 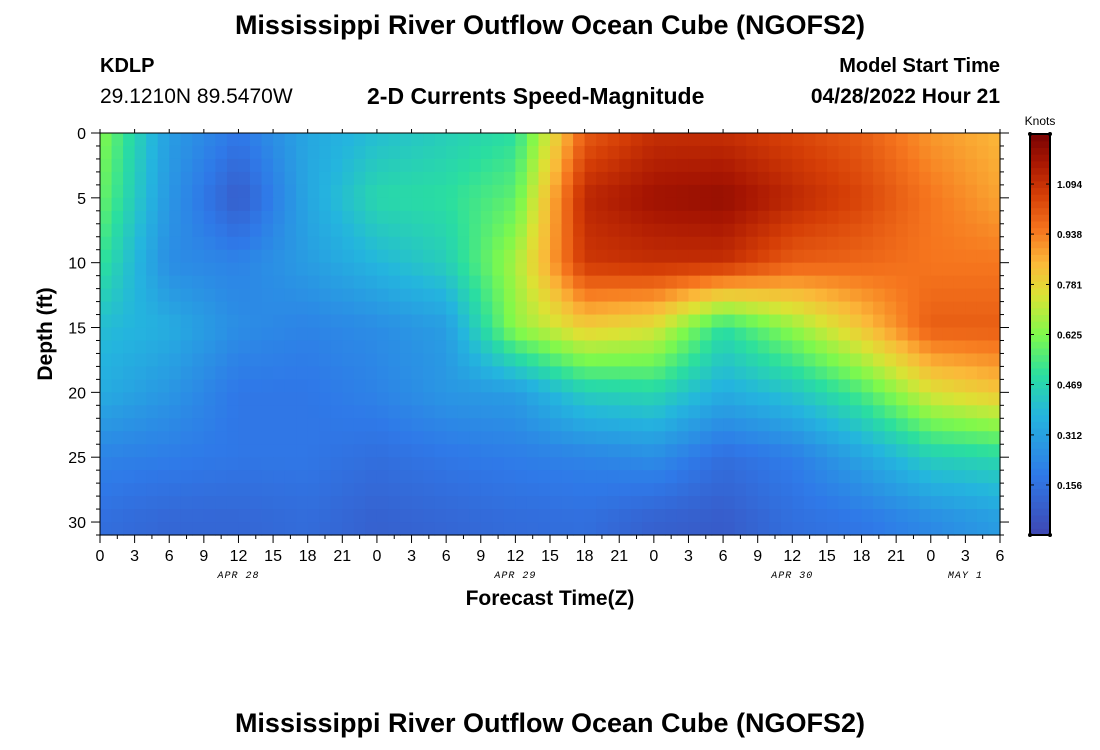 I want to click on x-tick-label: 21, so click(x=896, y=556).